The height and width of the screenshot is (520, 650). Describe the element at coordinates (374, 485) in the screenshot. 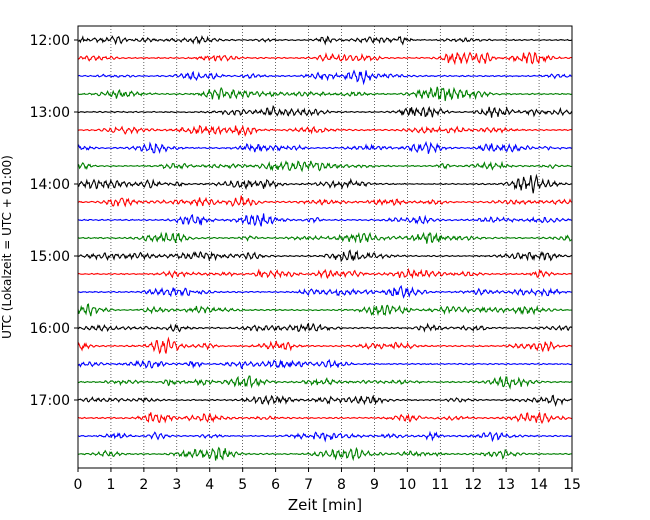

I see `x-tick-label: 9` at that location.